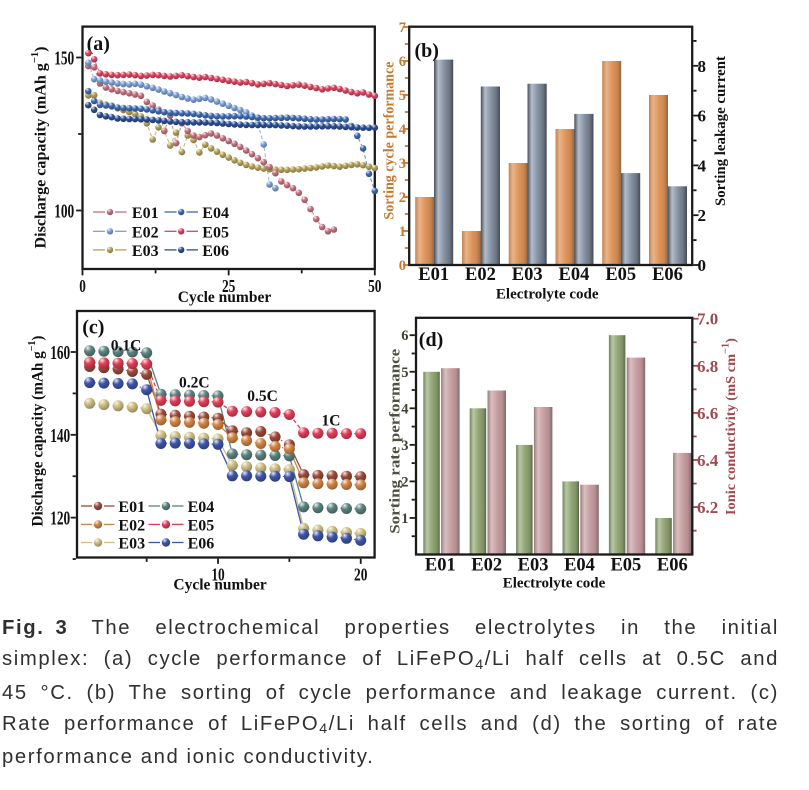  Describe the element at coordinates (707, 507) in the screenshot. I see `svg-text: 6.2` at that location.